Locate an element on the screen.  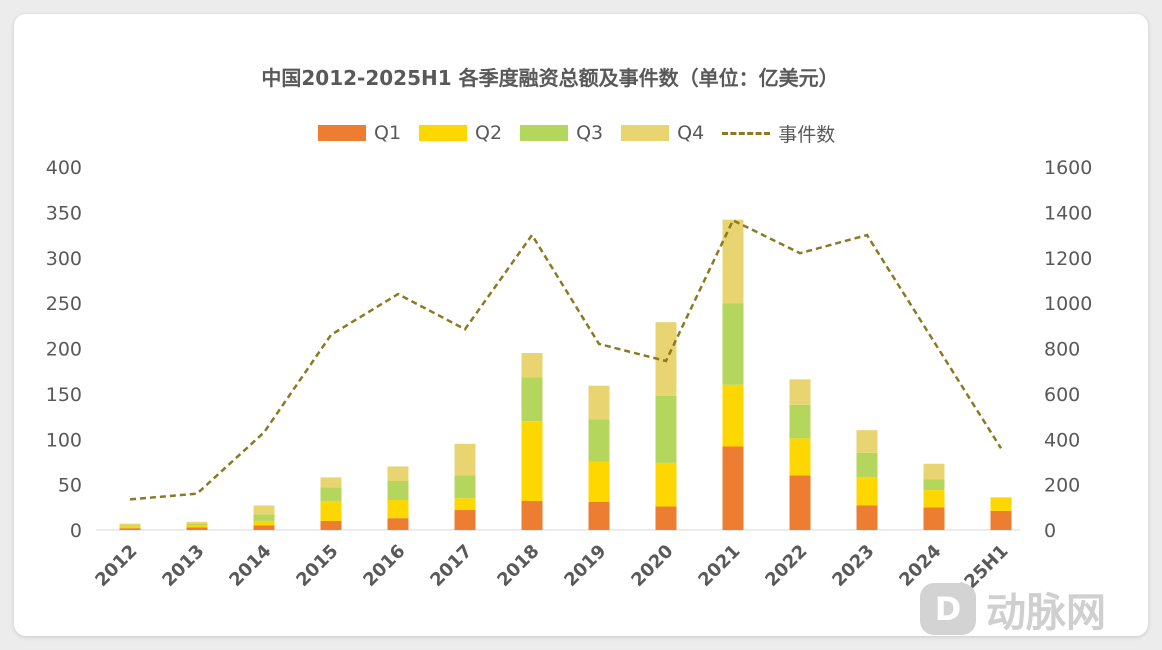
legend-swatch-q3 is located at coordinates (544, 133).